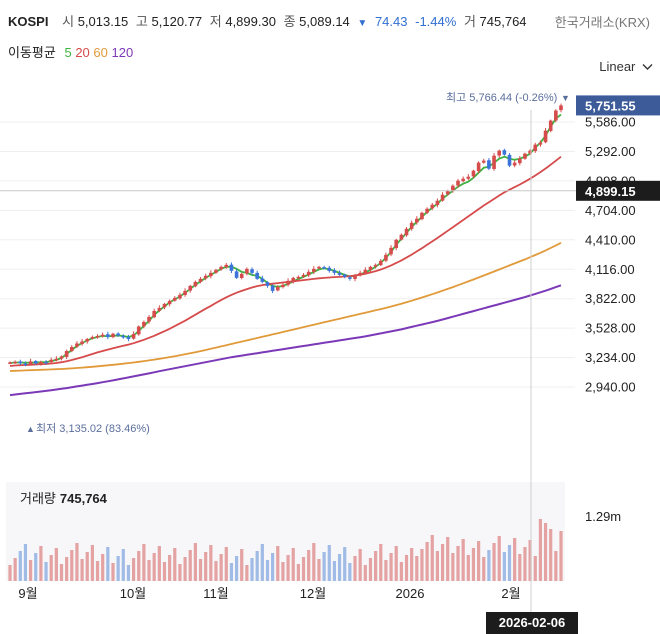  Describe the element at coordinates (610, 357) in the screenshot. I see `price-tick-label: 3,234.00` at that location.